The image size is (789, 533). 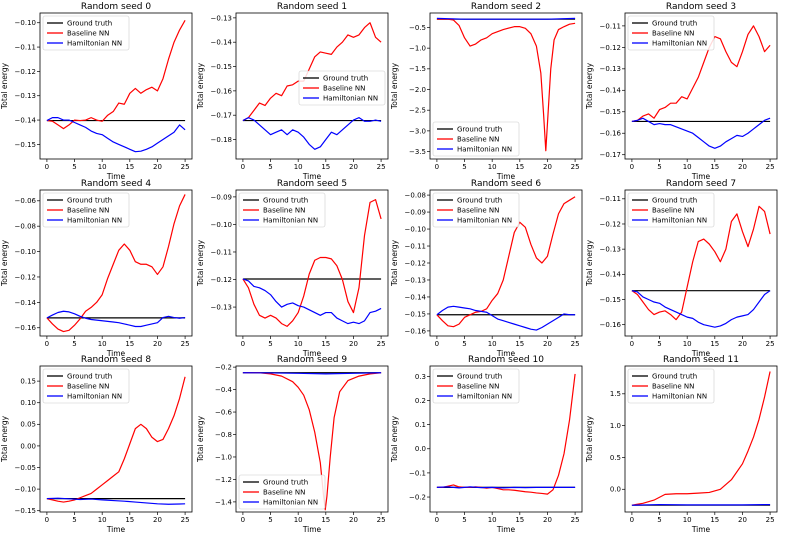 I want to click on y-tick-label: −2.5, so click(x=417, y=111).